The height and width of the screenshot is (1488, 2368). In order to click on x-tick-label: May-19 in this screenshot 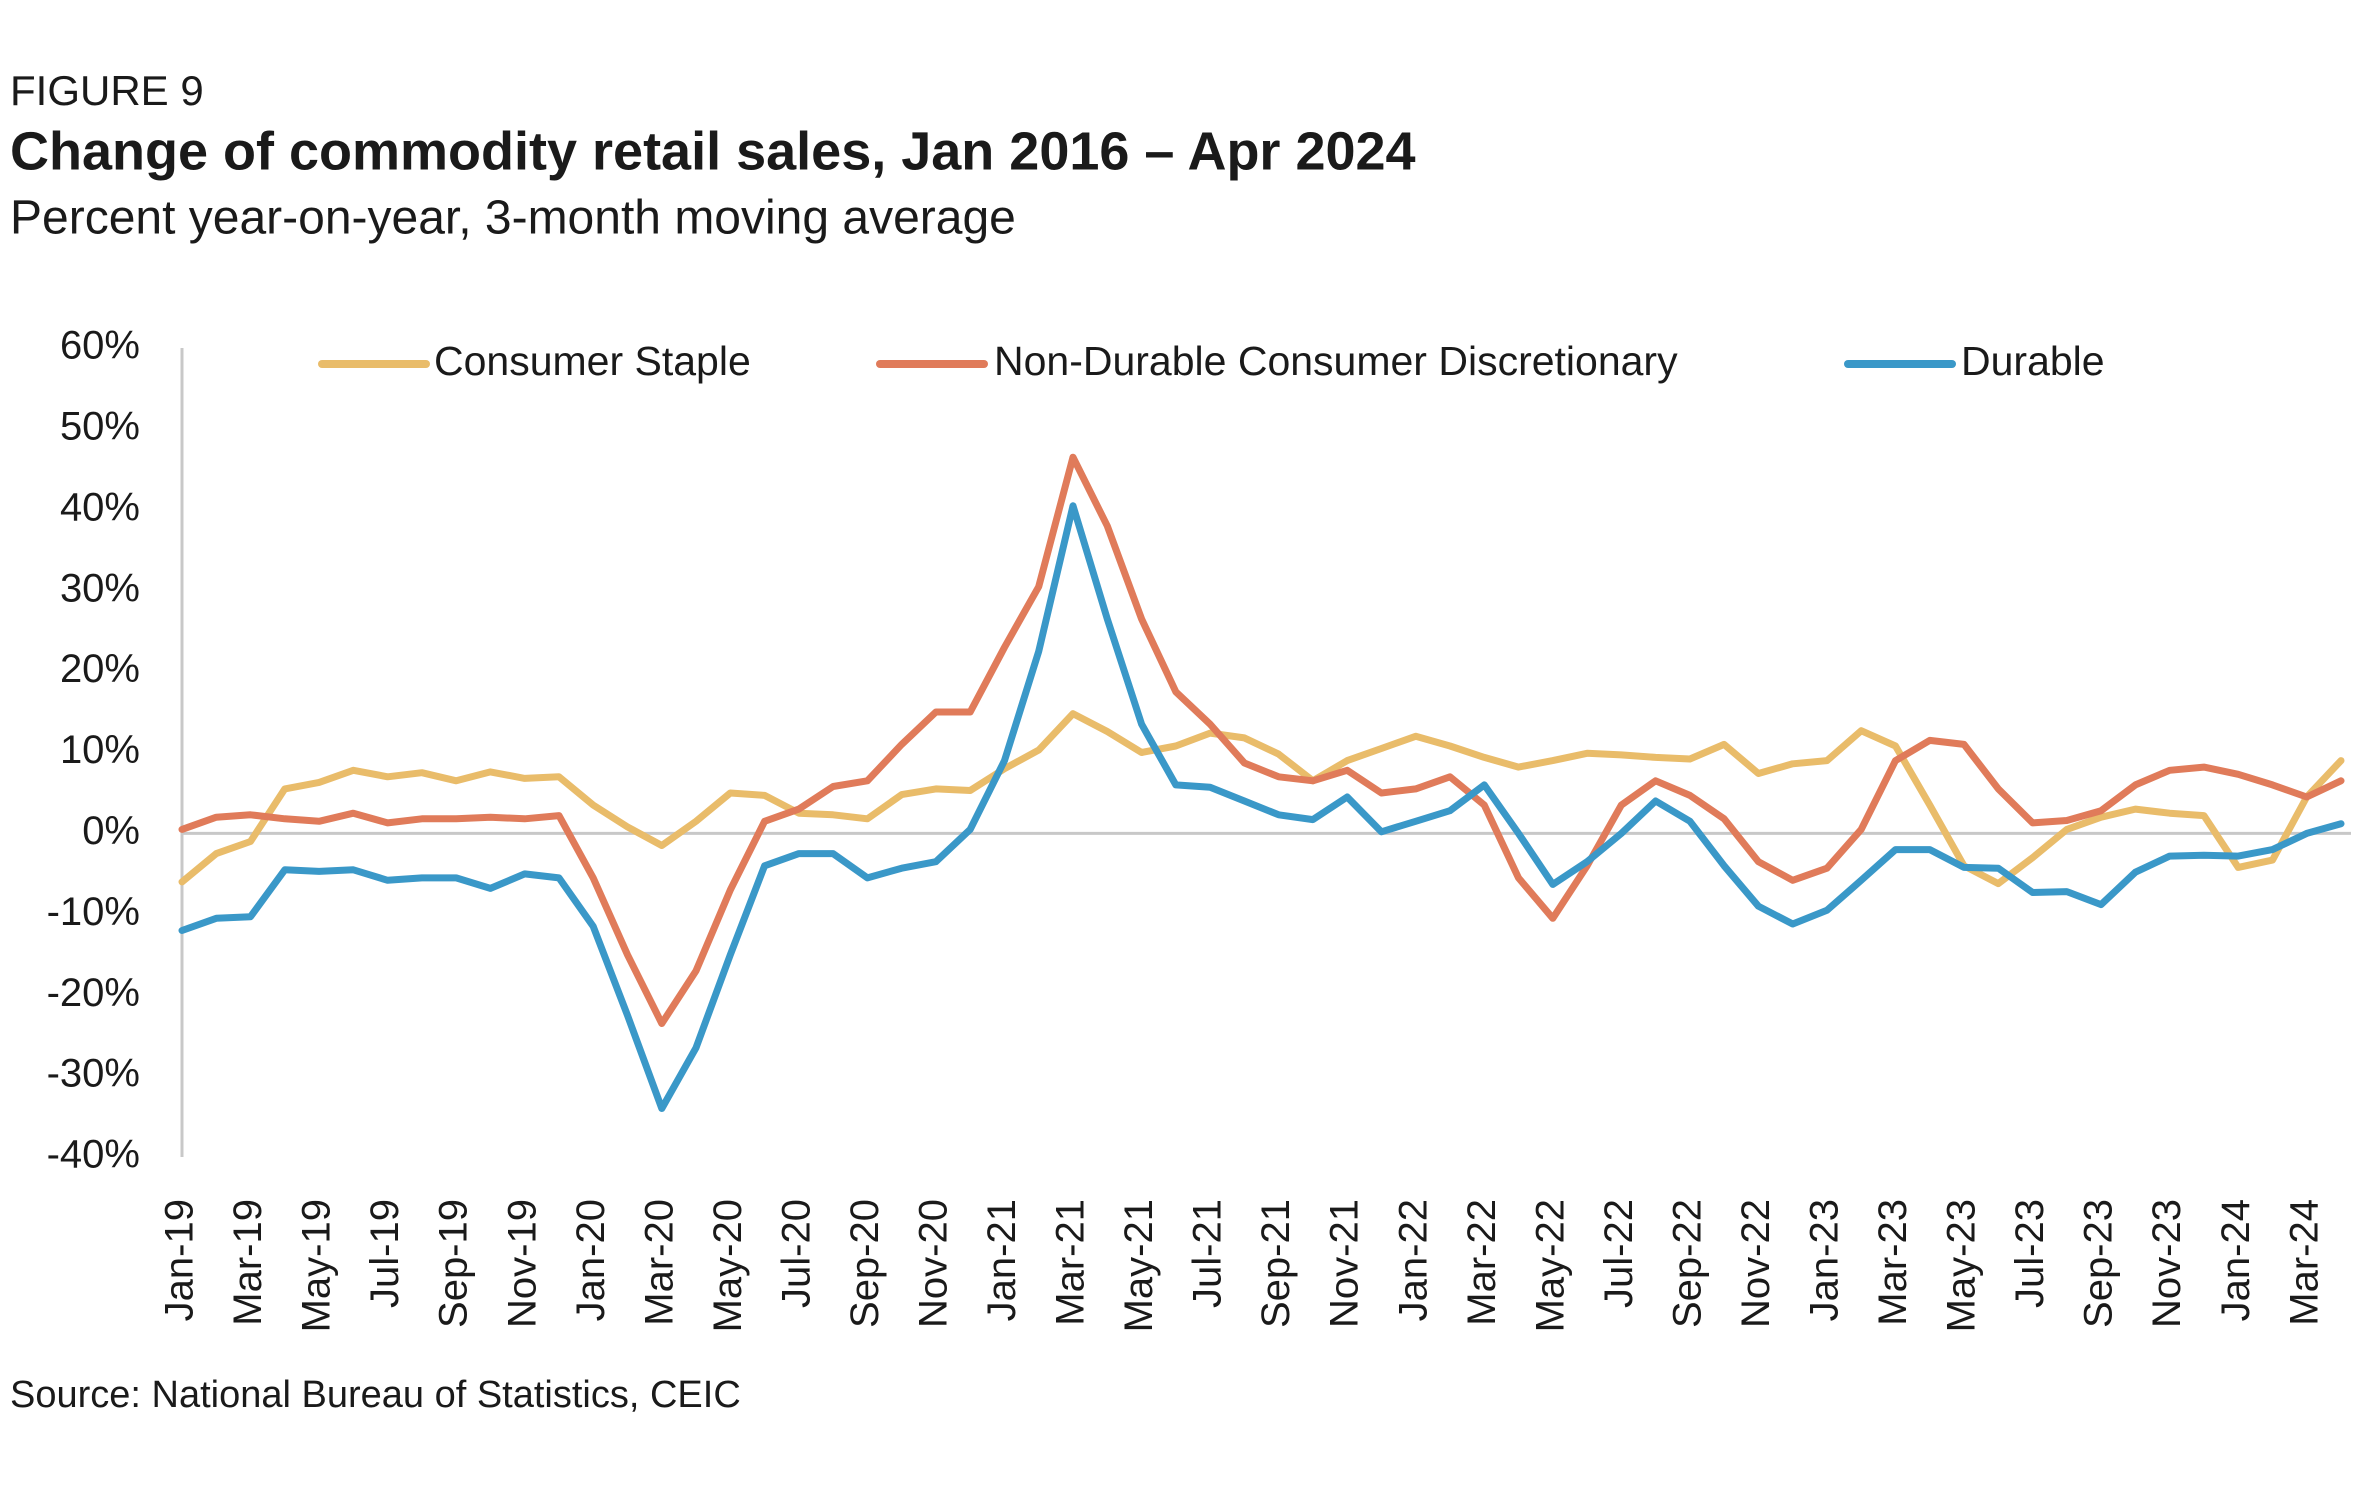, I will do `click(317, 1265)`.